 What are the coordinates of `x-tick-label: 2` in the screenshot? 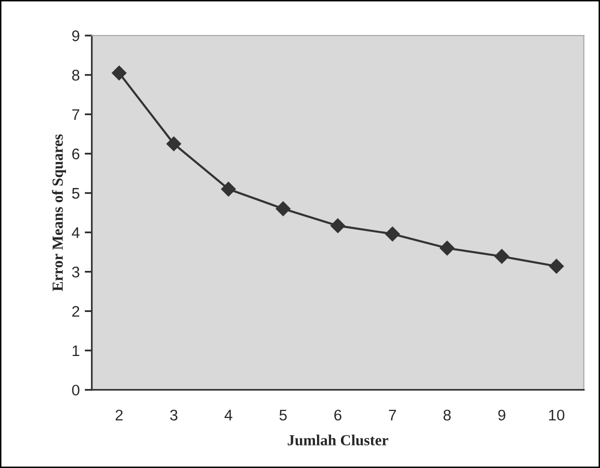 It's located at (119, 415).